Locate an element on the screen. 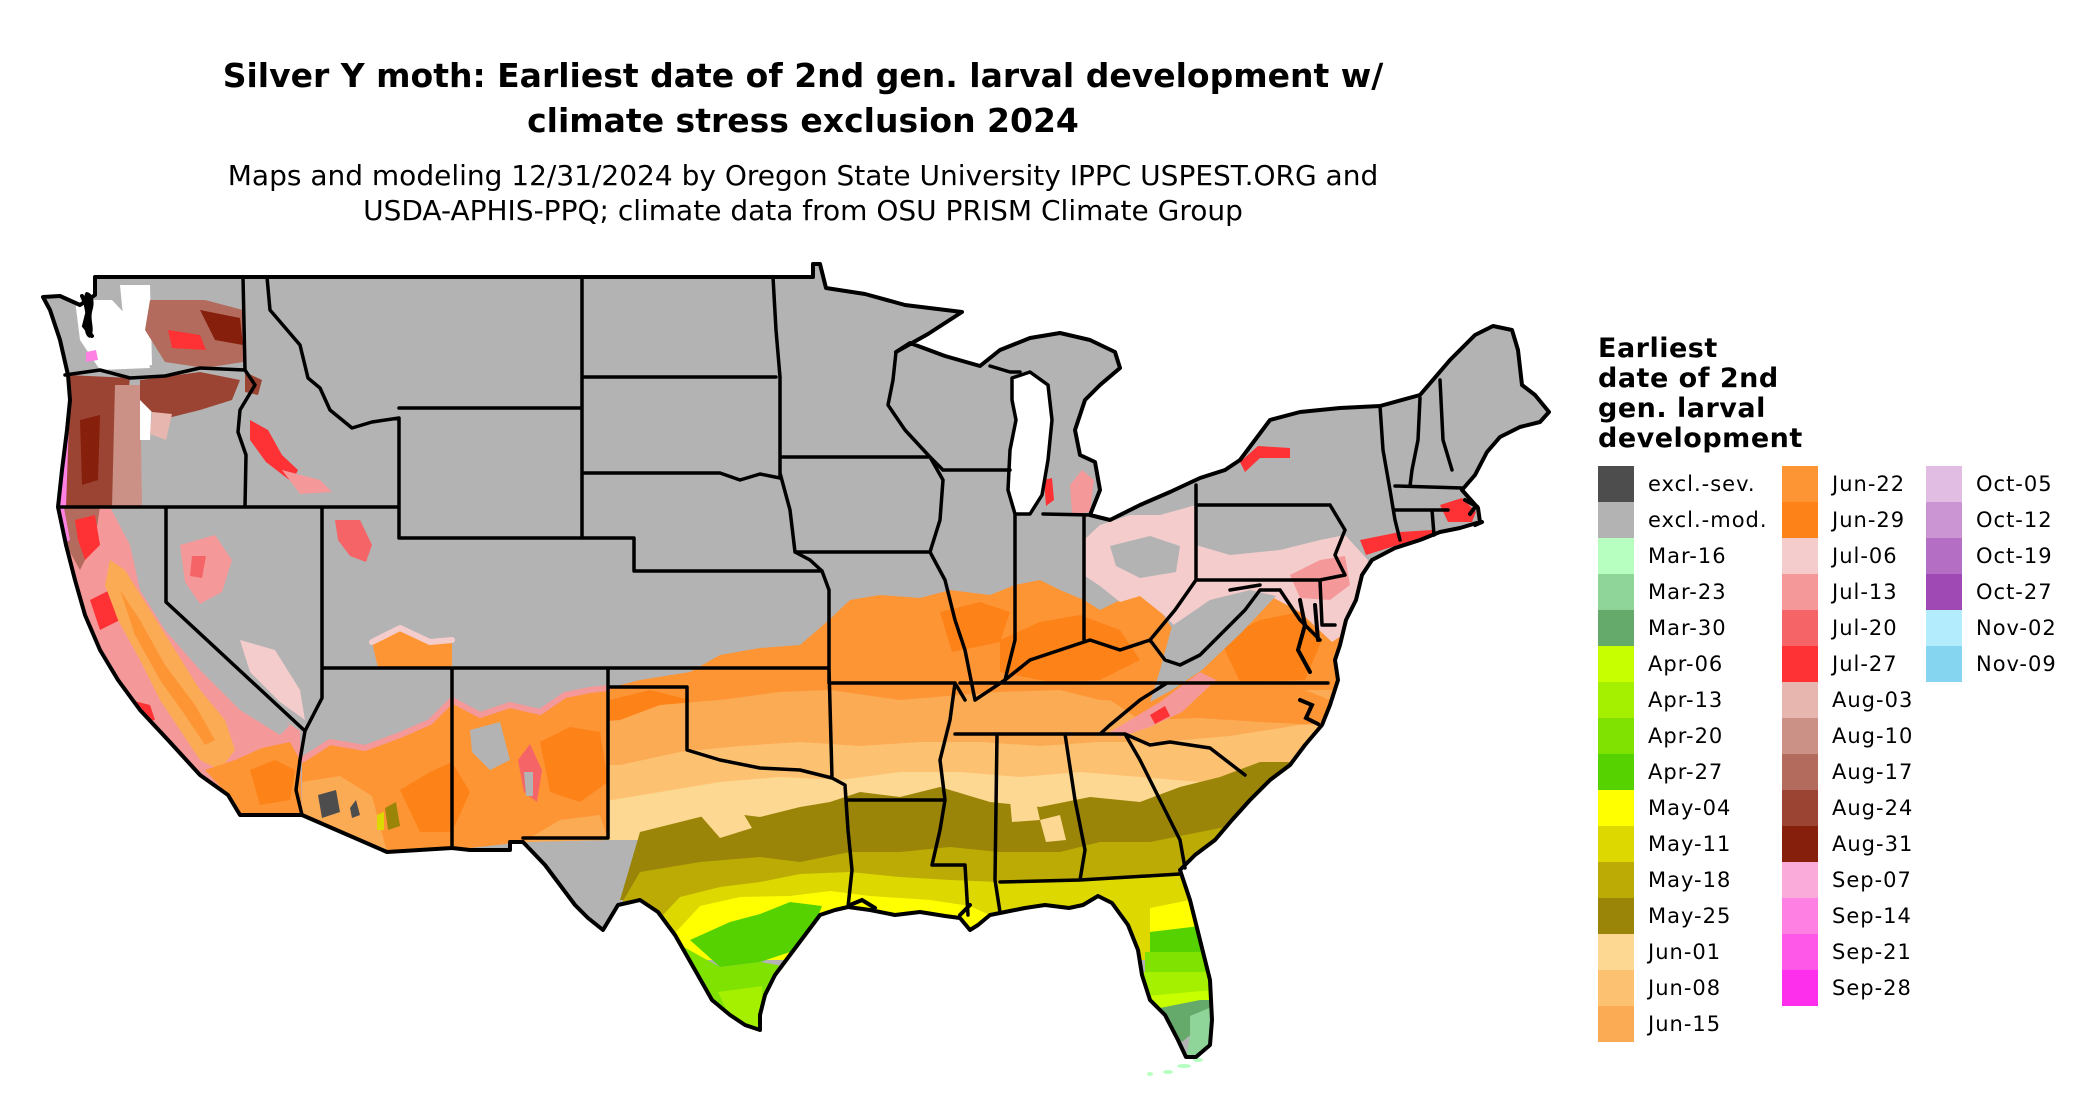 Image resolution: width=2100 pixels, height=1116 pixels. legend-item: excl.-mod. is located at coordinates (1683, 520).